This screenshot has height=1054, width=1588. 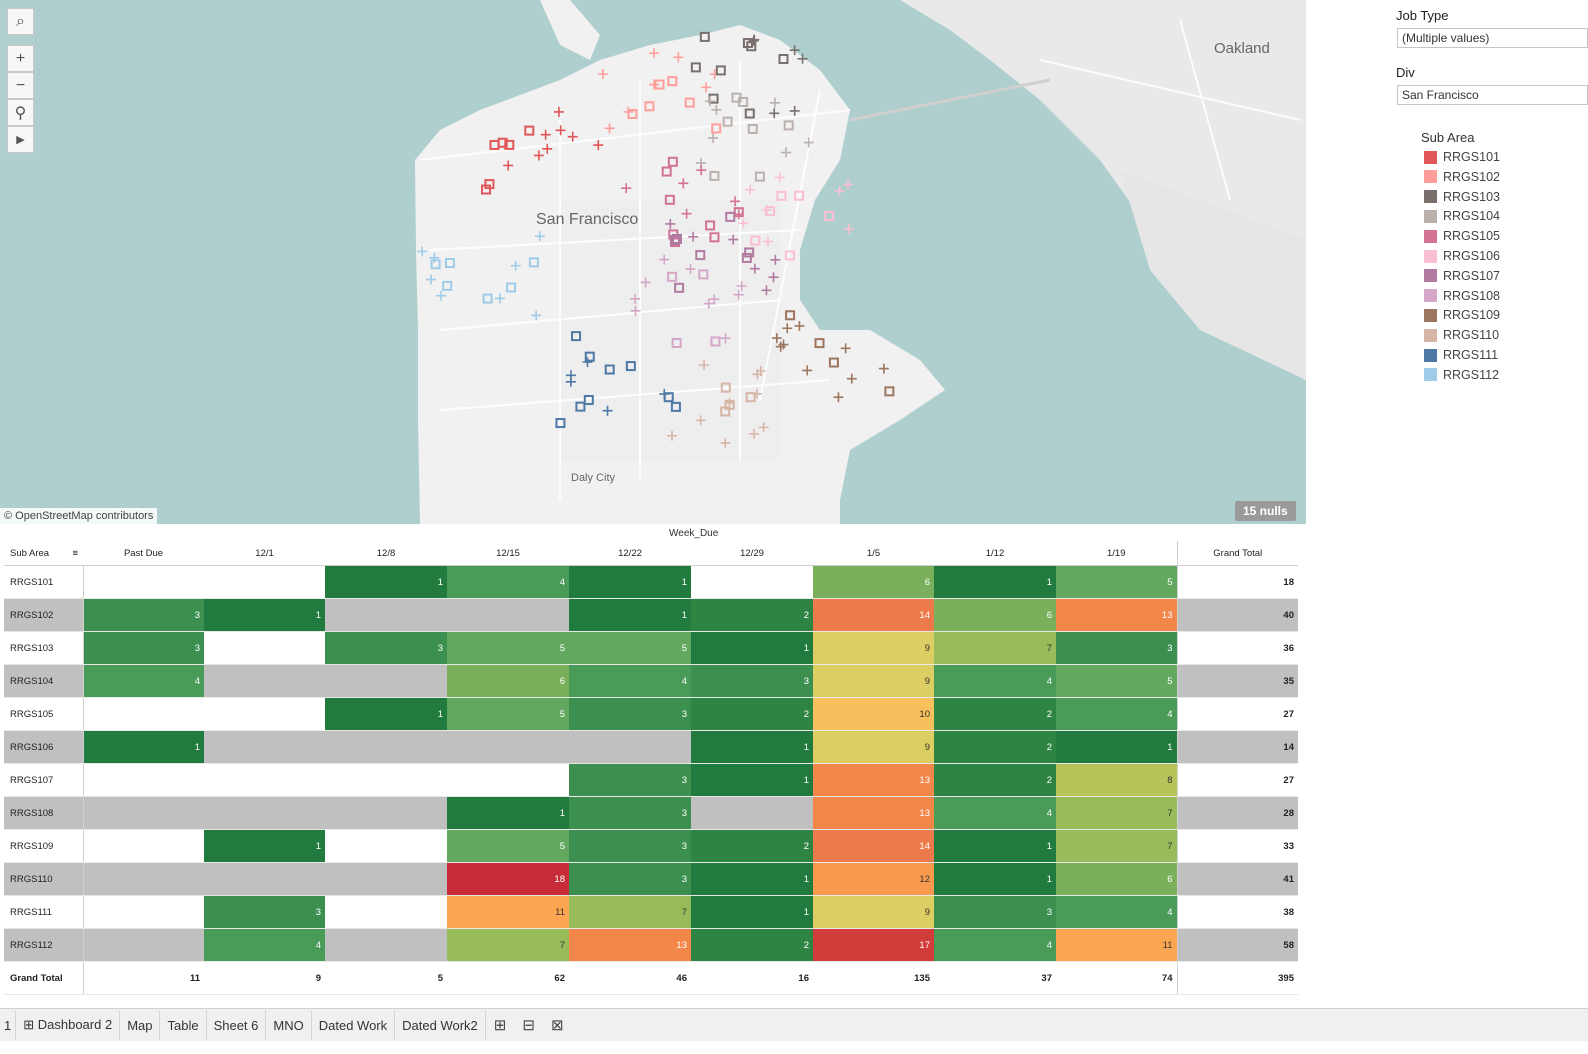 I want to click on row-grand-total: 38, so click(x=1237, y=912).